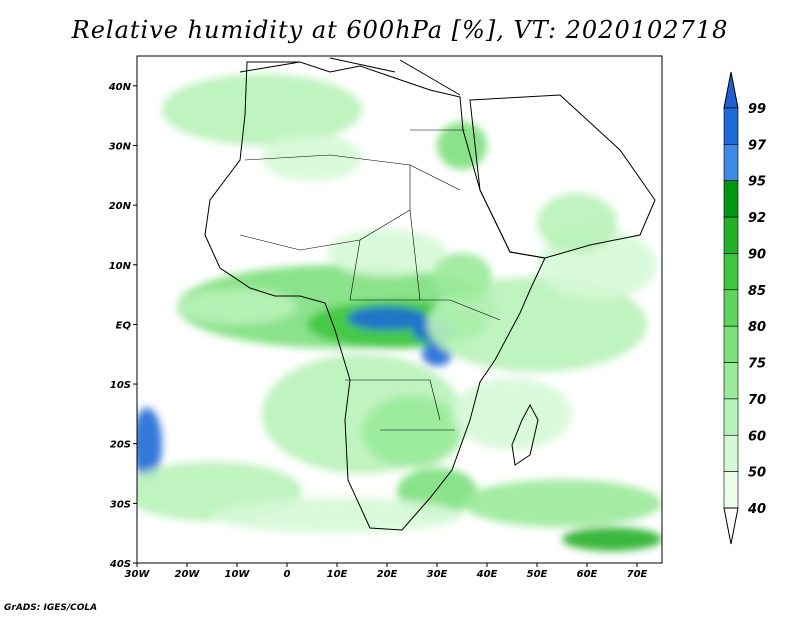  Describe the element at coordinates (188, 574) in the screenshot. I see `longitude-tick-label: 20W` at that location.